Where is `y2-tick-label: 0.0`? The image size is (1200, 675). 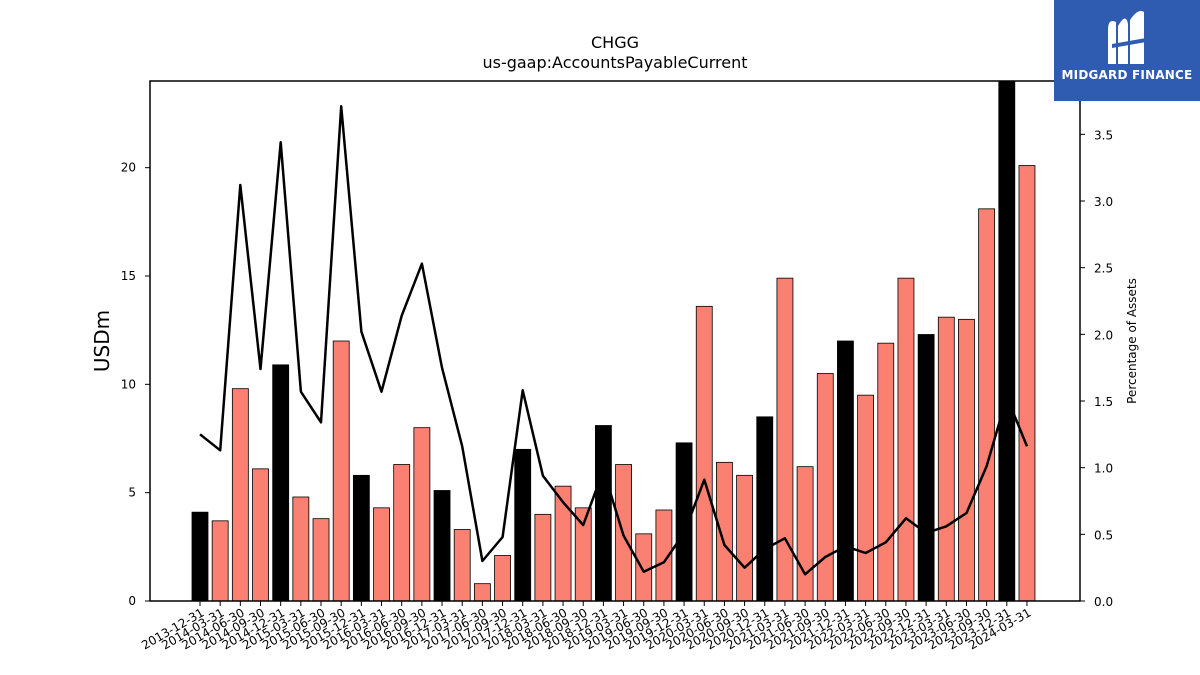
y2-tick-label: 0.0 is located at coordinates (1103, 602).